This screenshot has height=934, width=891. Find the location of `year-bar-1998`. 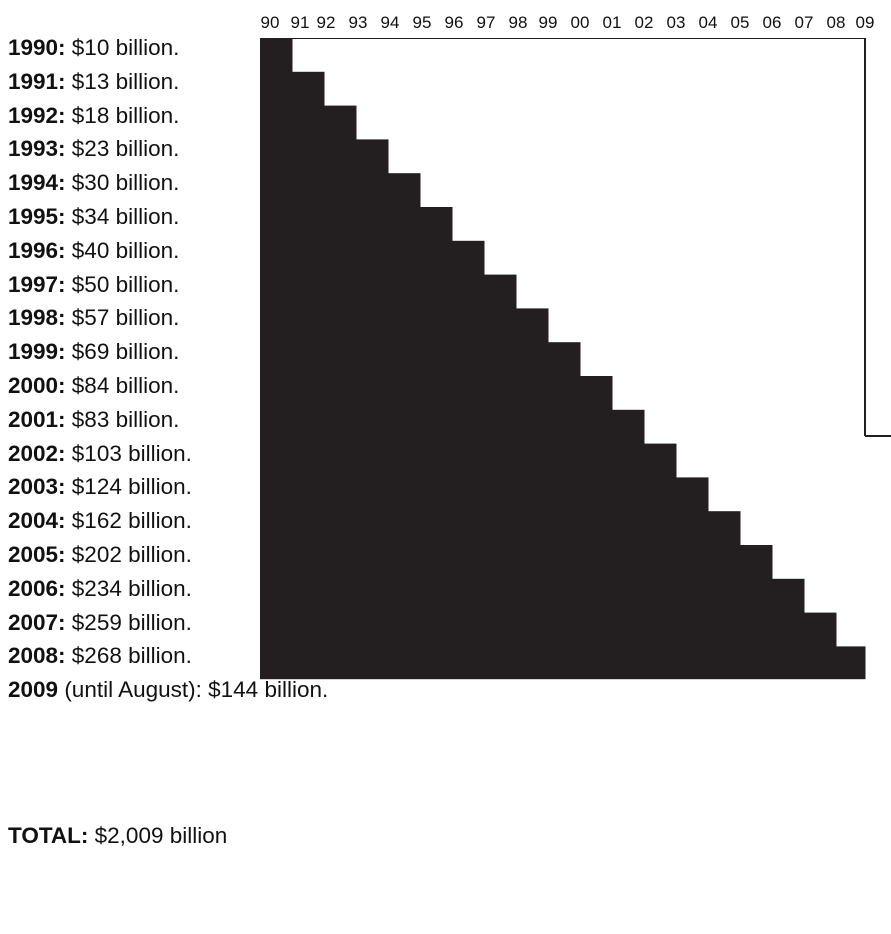

year-bar-1998 is located at coordinates (532, 494).